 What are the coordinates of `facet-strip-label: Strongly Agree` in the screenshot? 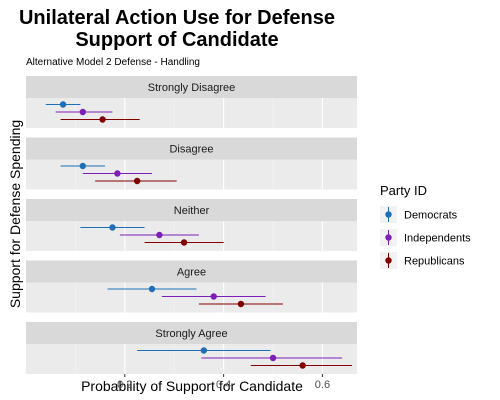 It's located at (191, 334).